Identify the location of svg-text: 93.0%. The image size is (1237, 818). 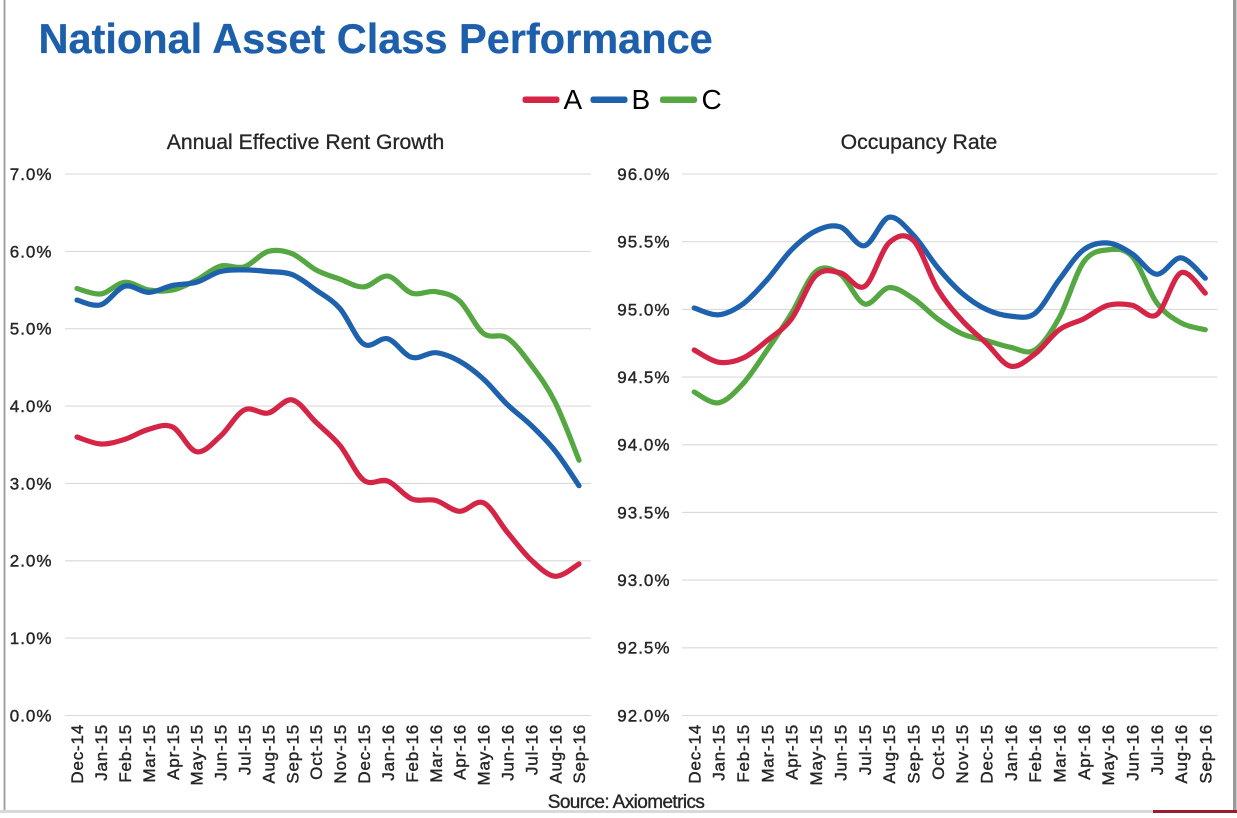
(643, 580).